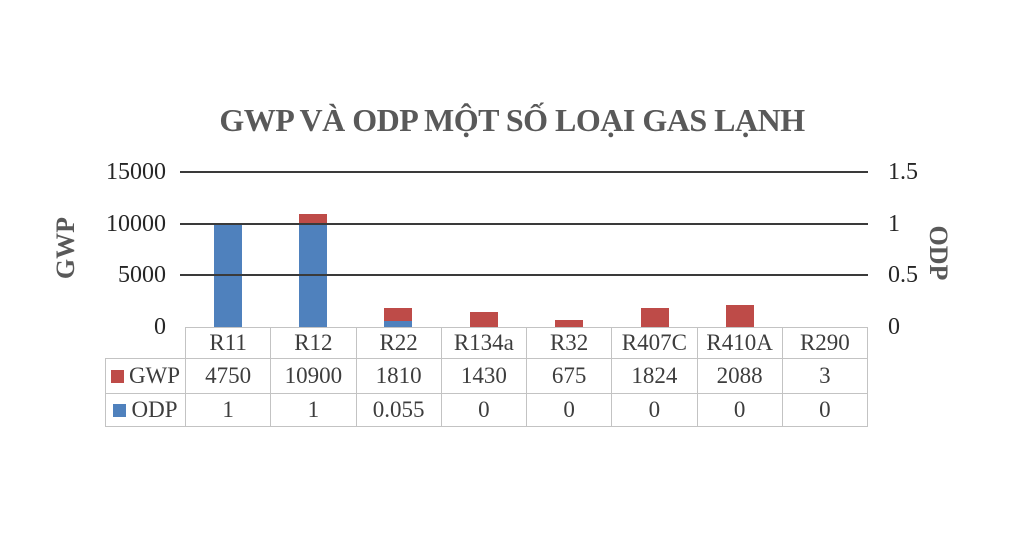 Image resolution: width=1024 pixels, height=533 pixels. Describe the element at coordinates (398, 343) in the screenshot. I see `table-category-header: R22` at that location.